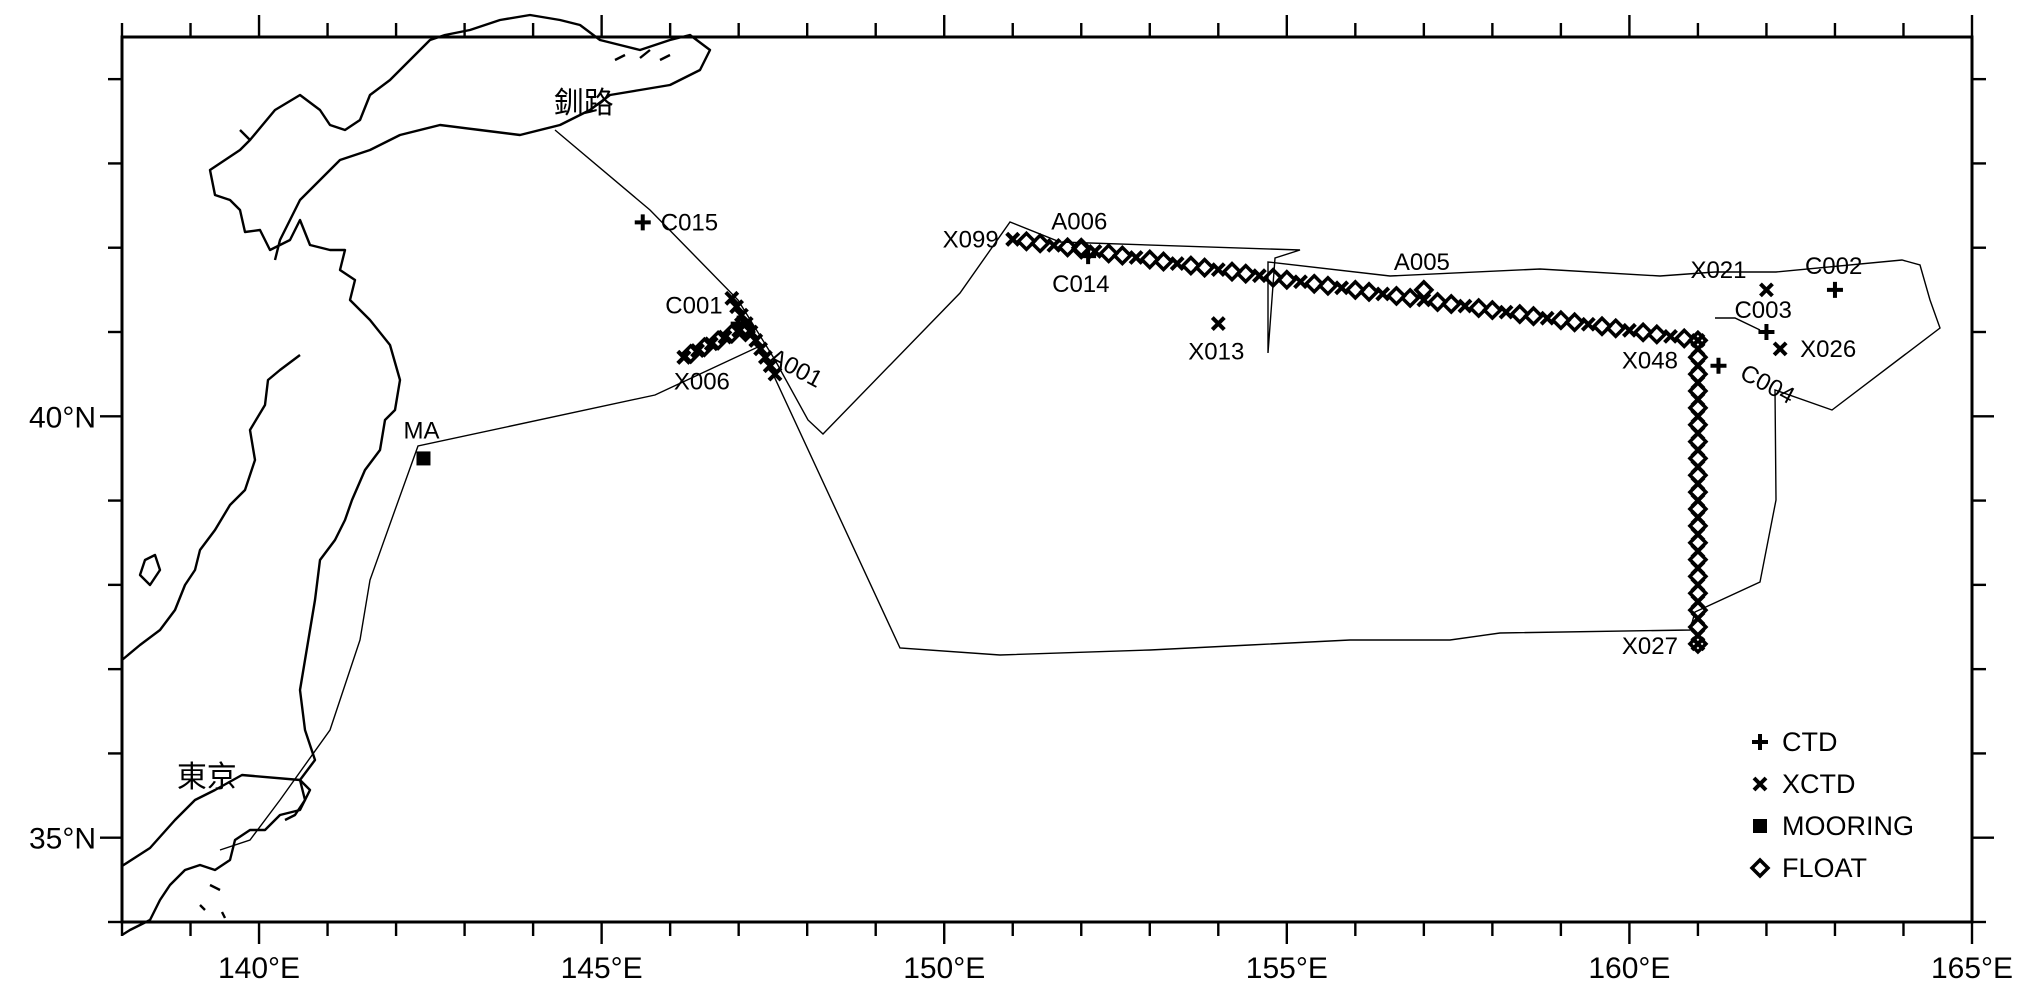 The width and height of the screenshot is (2027, 982). I want to click on place-name: 釧路, so click(584, 103).